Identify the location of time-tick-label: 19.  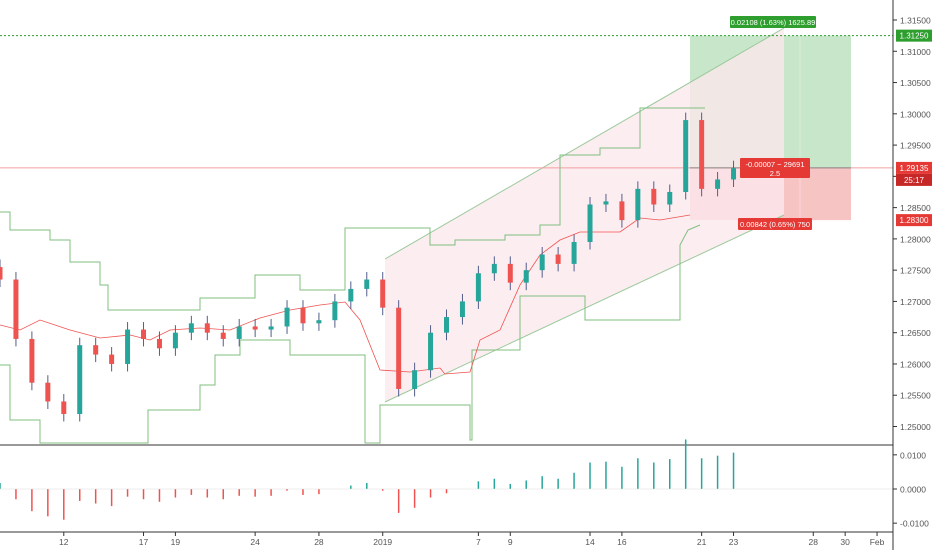
(176, 542).